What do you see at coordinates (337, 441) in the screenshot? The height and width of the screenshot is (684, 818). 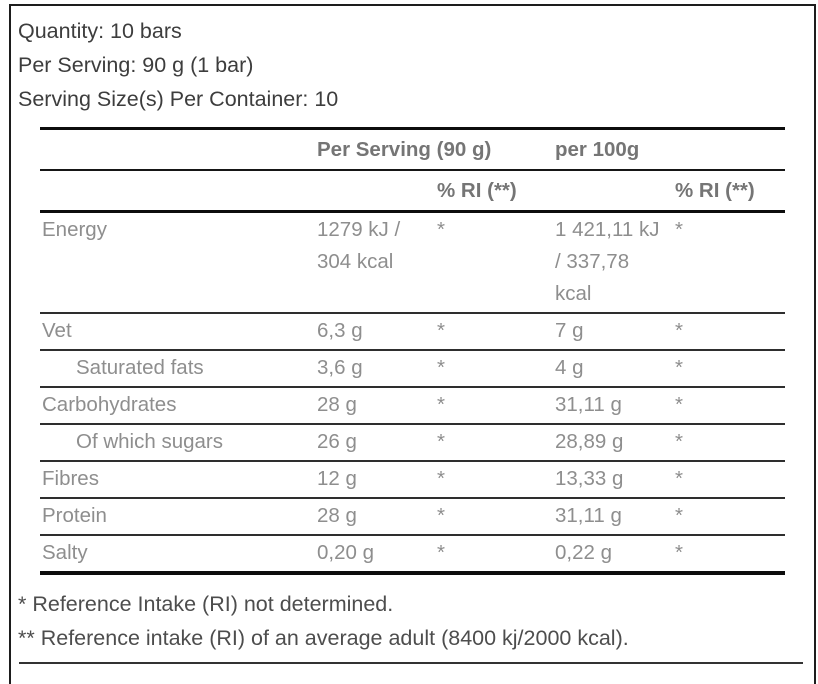 I see `serving-value: 26 g` at bounding box center [337, 441].